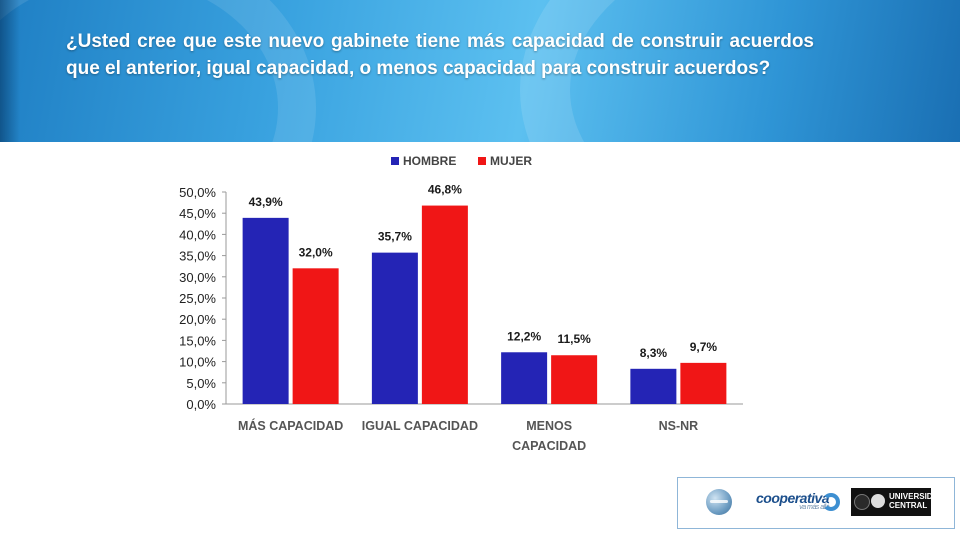 This screenshot has height=540, width=960. Describe the element at coordinates (917, 501) in the screenshot. I see `universidad-central-logo-text: UNIVERSIDAD CENTRAL` at that location.